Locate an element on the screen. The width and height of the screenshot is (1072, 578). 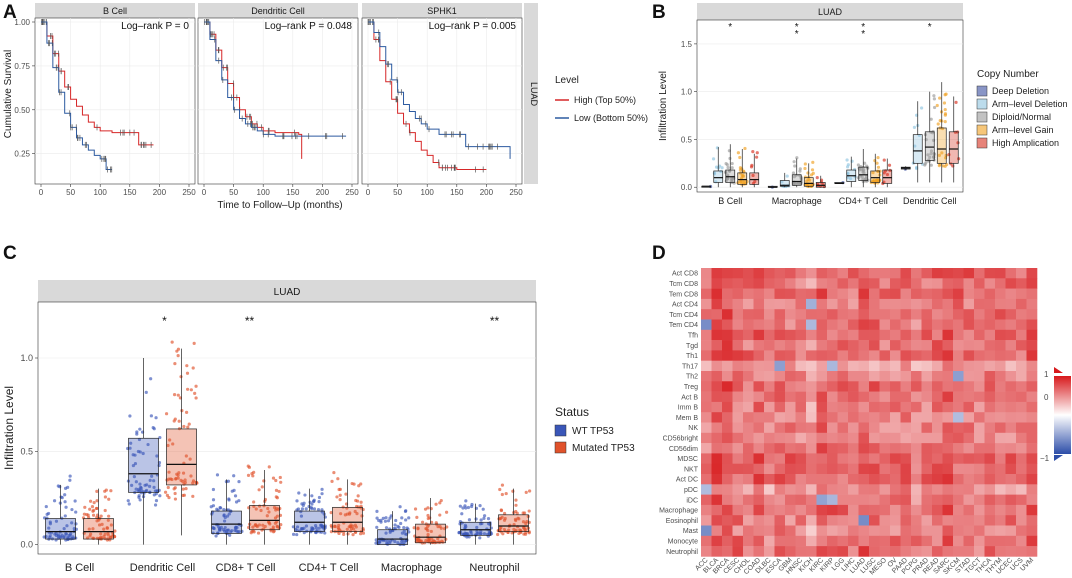
heatmap-row-label: Macrophage is located at coordinates (678, 511).